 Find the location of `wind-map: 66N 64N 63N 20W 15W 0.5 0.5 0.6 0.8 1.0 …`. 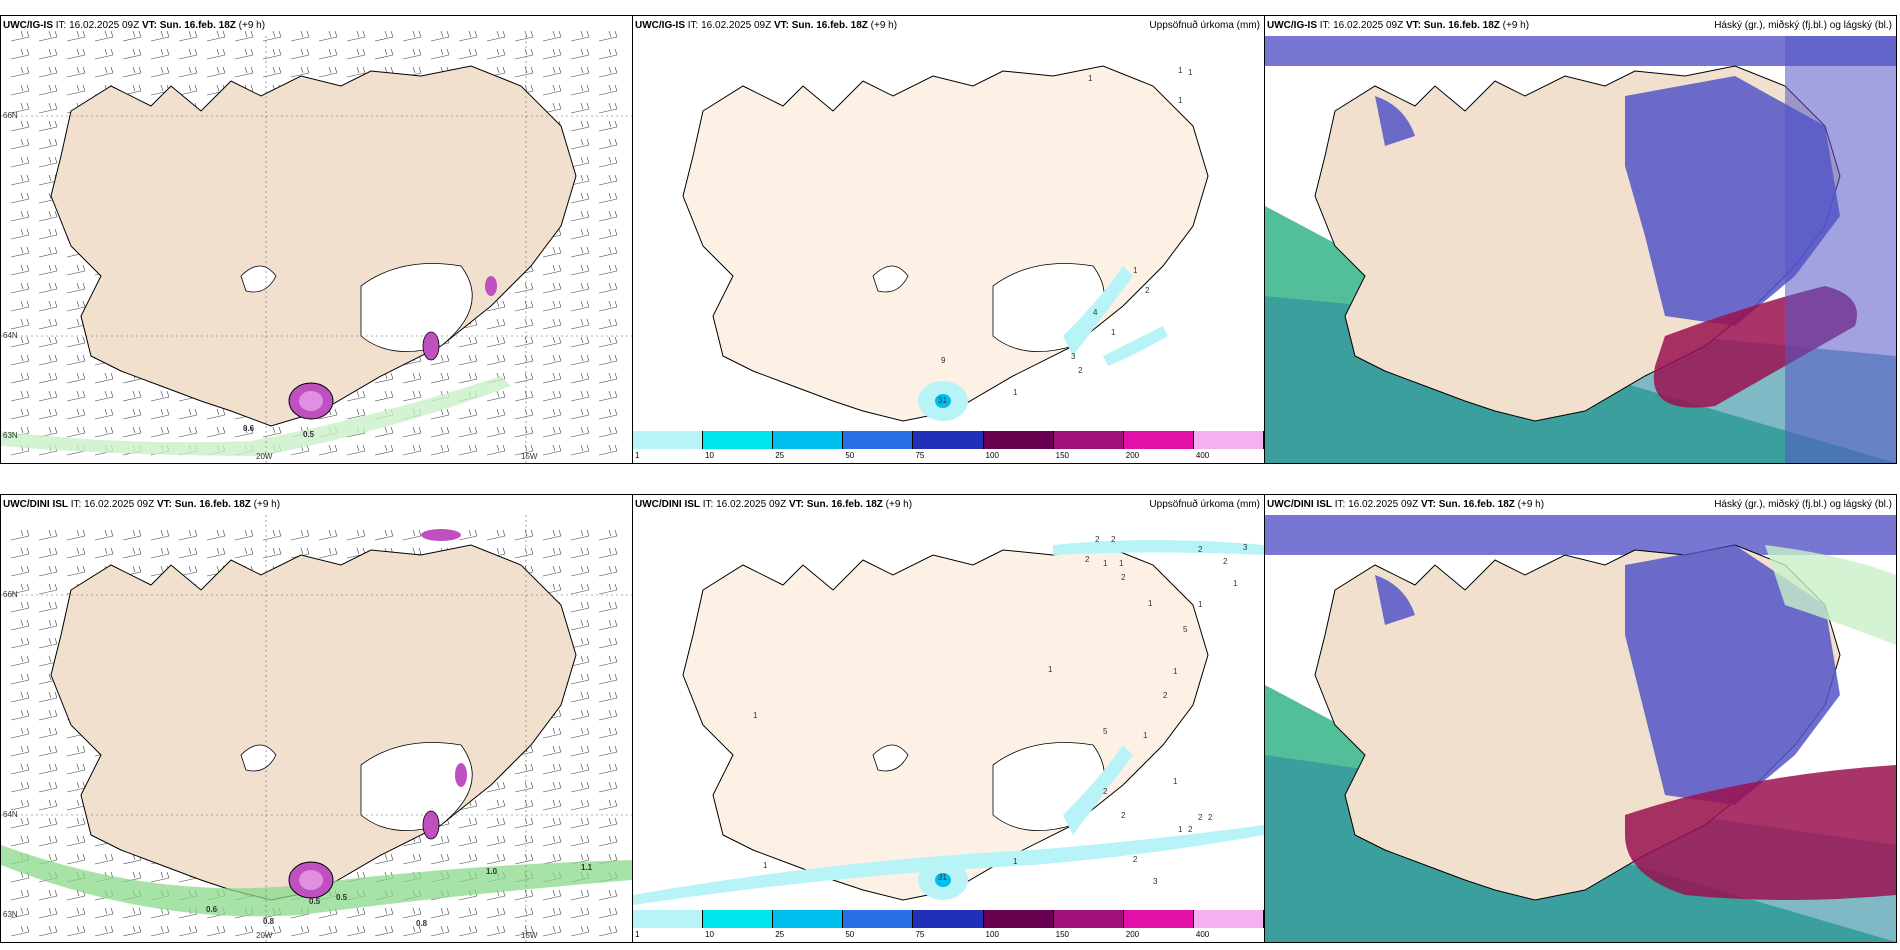

wind-map: 66N 64N 63N 20W 15W 0.5 0.5 0.6 0.8 1.0 … is located at coordinates (316, 728).